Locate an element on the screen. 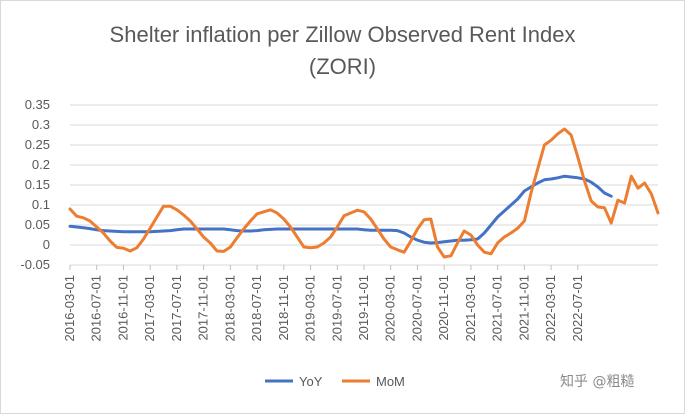 The height and width of the screenshot is (414, 685). y-tick-label: 0.1 is located at coordinates (41, 204).